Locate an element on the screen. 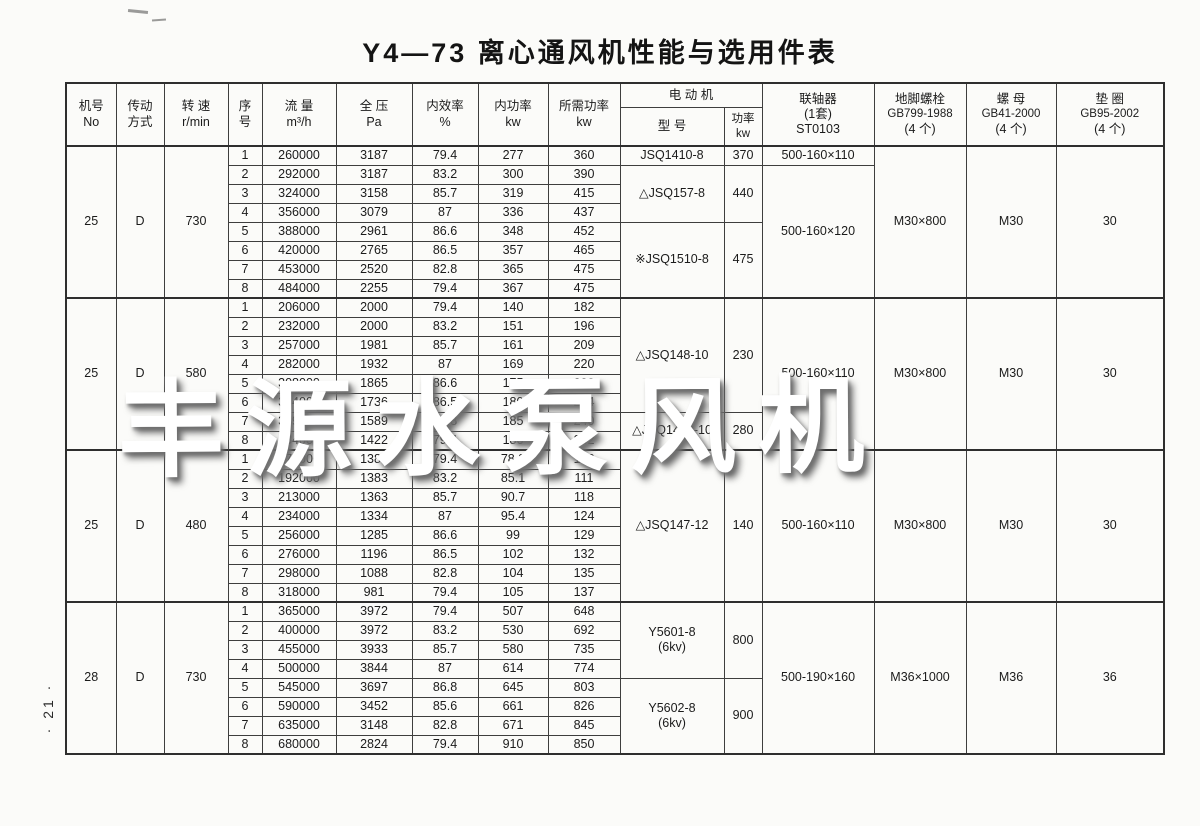  flow-cell: 356000 is located at coordinates (299, 212).